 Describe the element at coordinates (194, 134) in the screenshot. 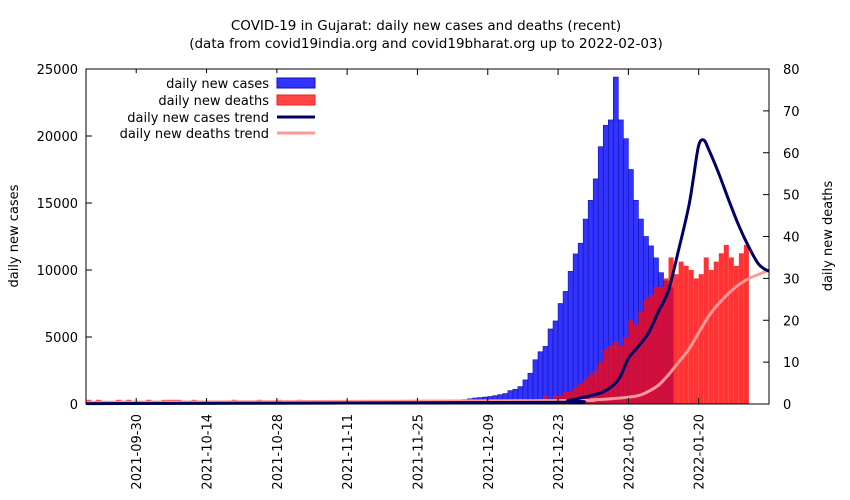

I see `legend-label-deaths-trend: daily new deaths trend` at that location.